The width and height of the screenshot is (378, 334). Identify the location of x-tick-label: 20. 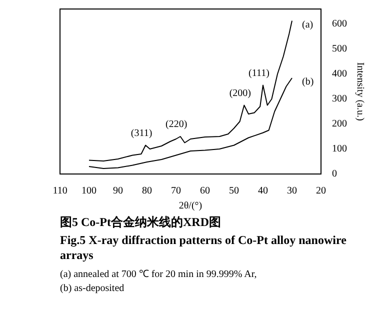
(321, 191).